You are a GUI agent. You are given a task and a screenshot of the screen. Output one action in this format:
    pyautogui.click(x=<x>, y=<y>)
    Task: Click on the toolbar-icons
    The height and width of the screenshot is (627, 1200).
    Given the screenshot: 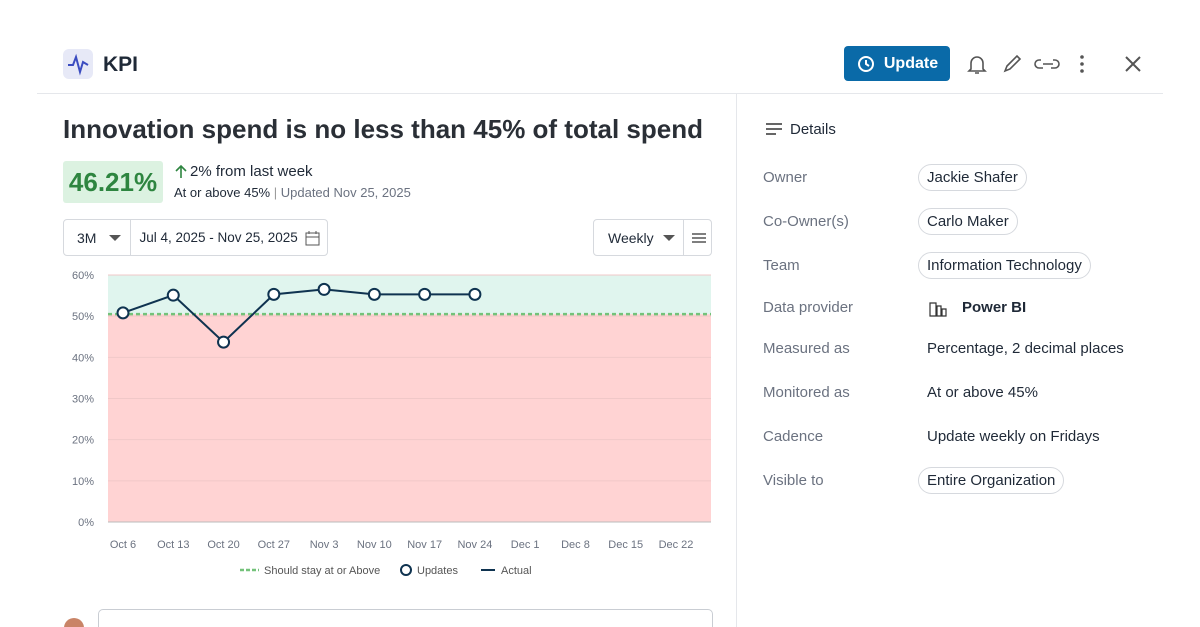 What is the action you would take?
    pyautogui.click(x=1057, y=64)
    